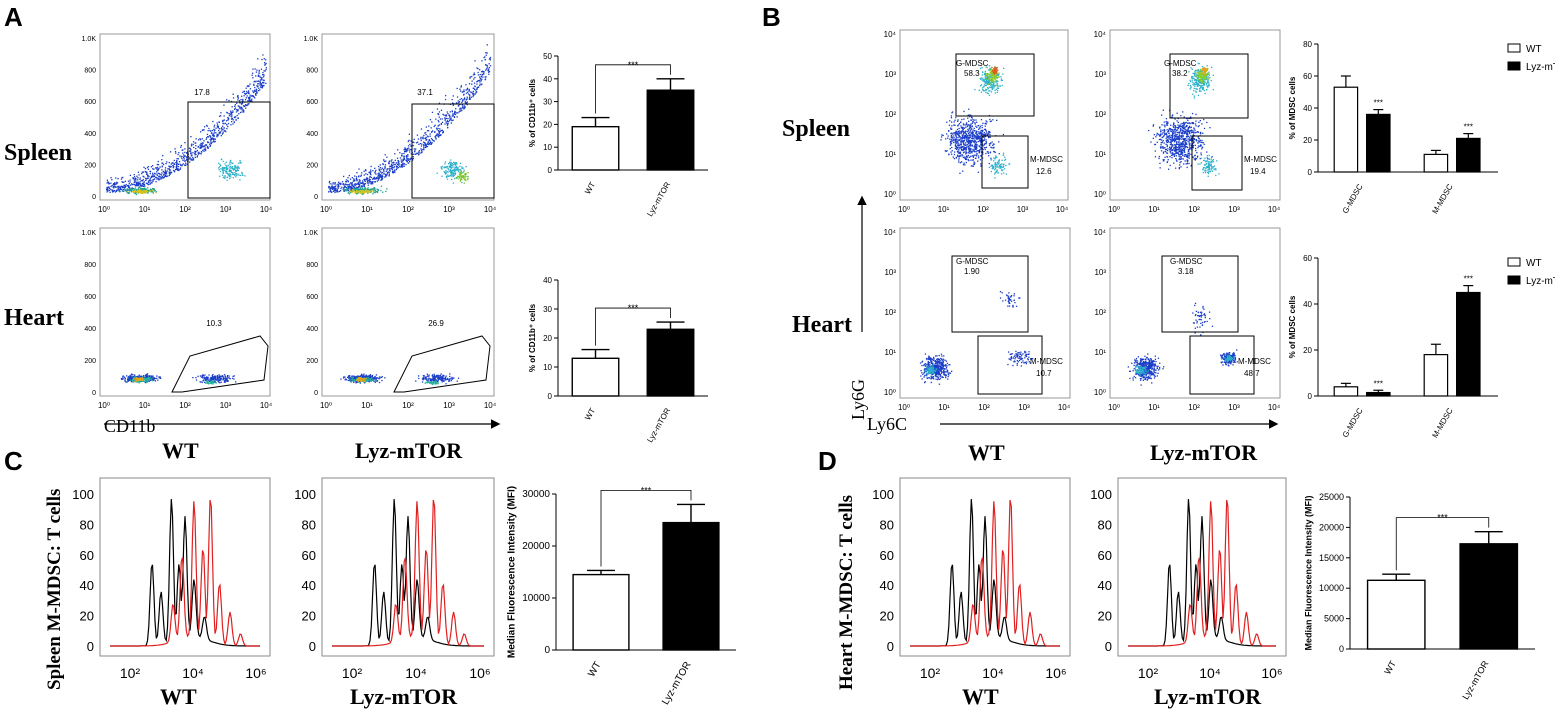 The width and height of the screenshot is (1555, 711). What do you see at coordinates (1100, 392) in the screenshot?
I see `flow-b-heart-mtor-ytick: 10⁰` at bounding box center [1100, 392].